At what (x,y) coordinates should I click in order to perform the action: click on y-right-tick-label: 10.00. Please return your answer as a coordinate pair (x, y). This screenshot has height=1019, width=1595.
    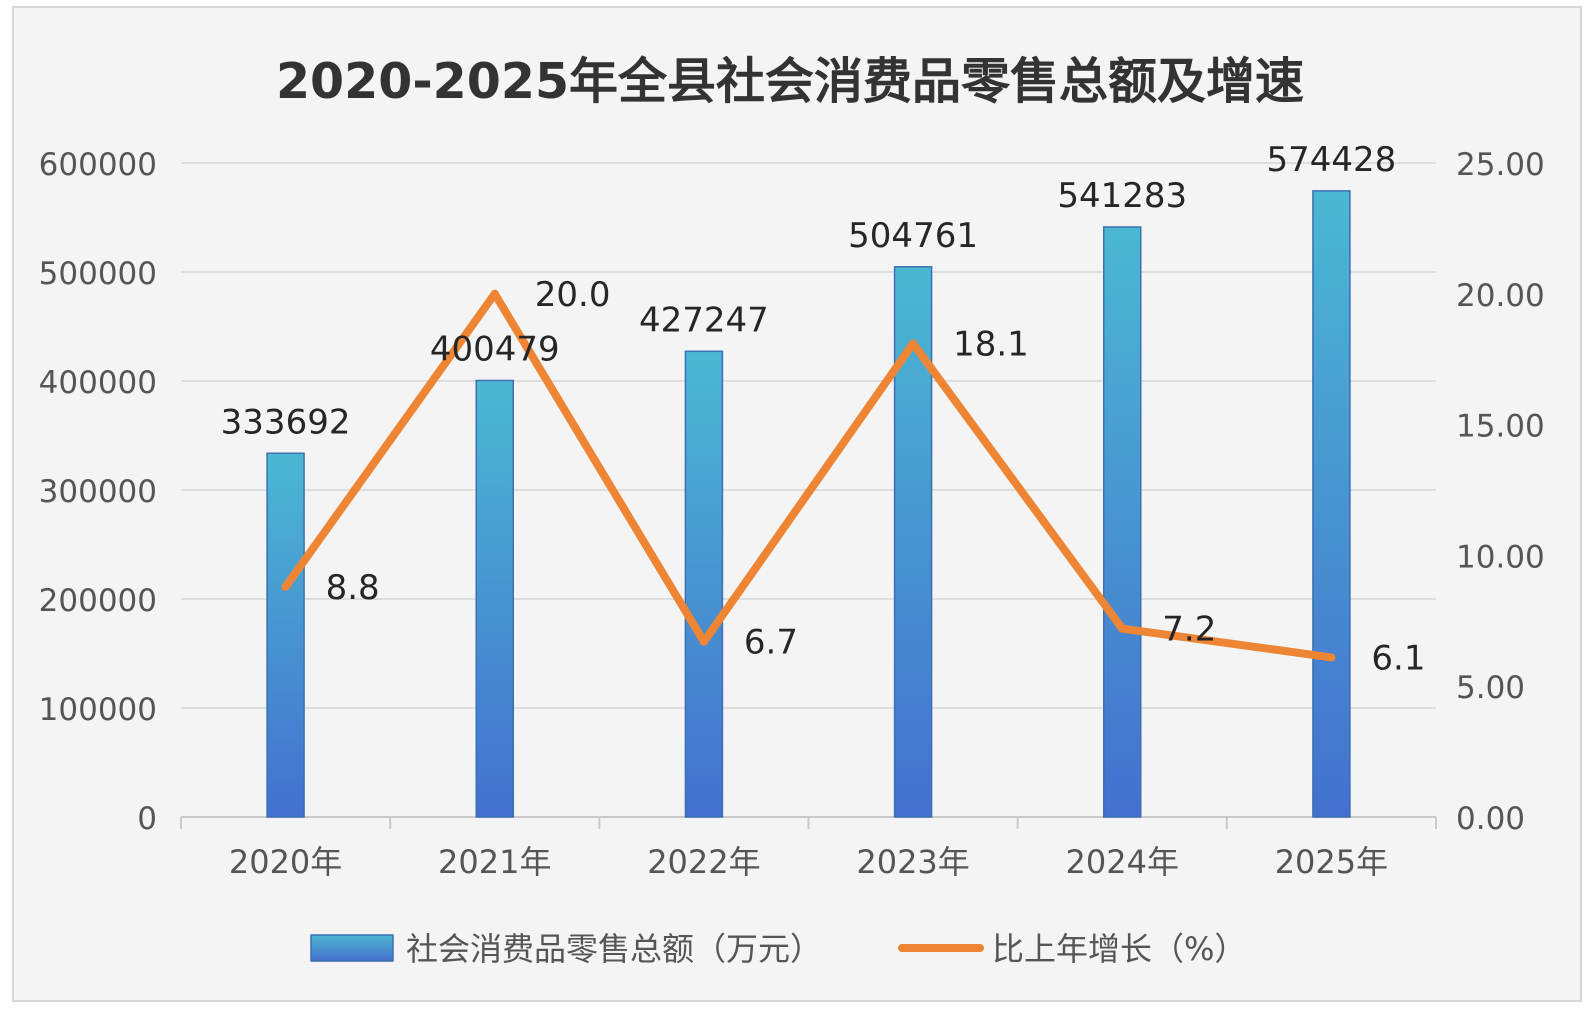
    Looking at the image, I should click on (1500, 557).